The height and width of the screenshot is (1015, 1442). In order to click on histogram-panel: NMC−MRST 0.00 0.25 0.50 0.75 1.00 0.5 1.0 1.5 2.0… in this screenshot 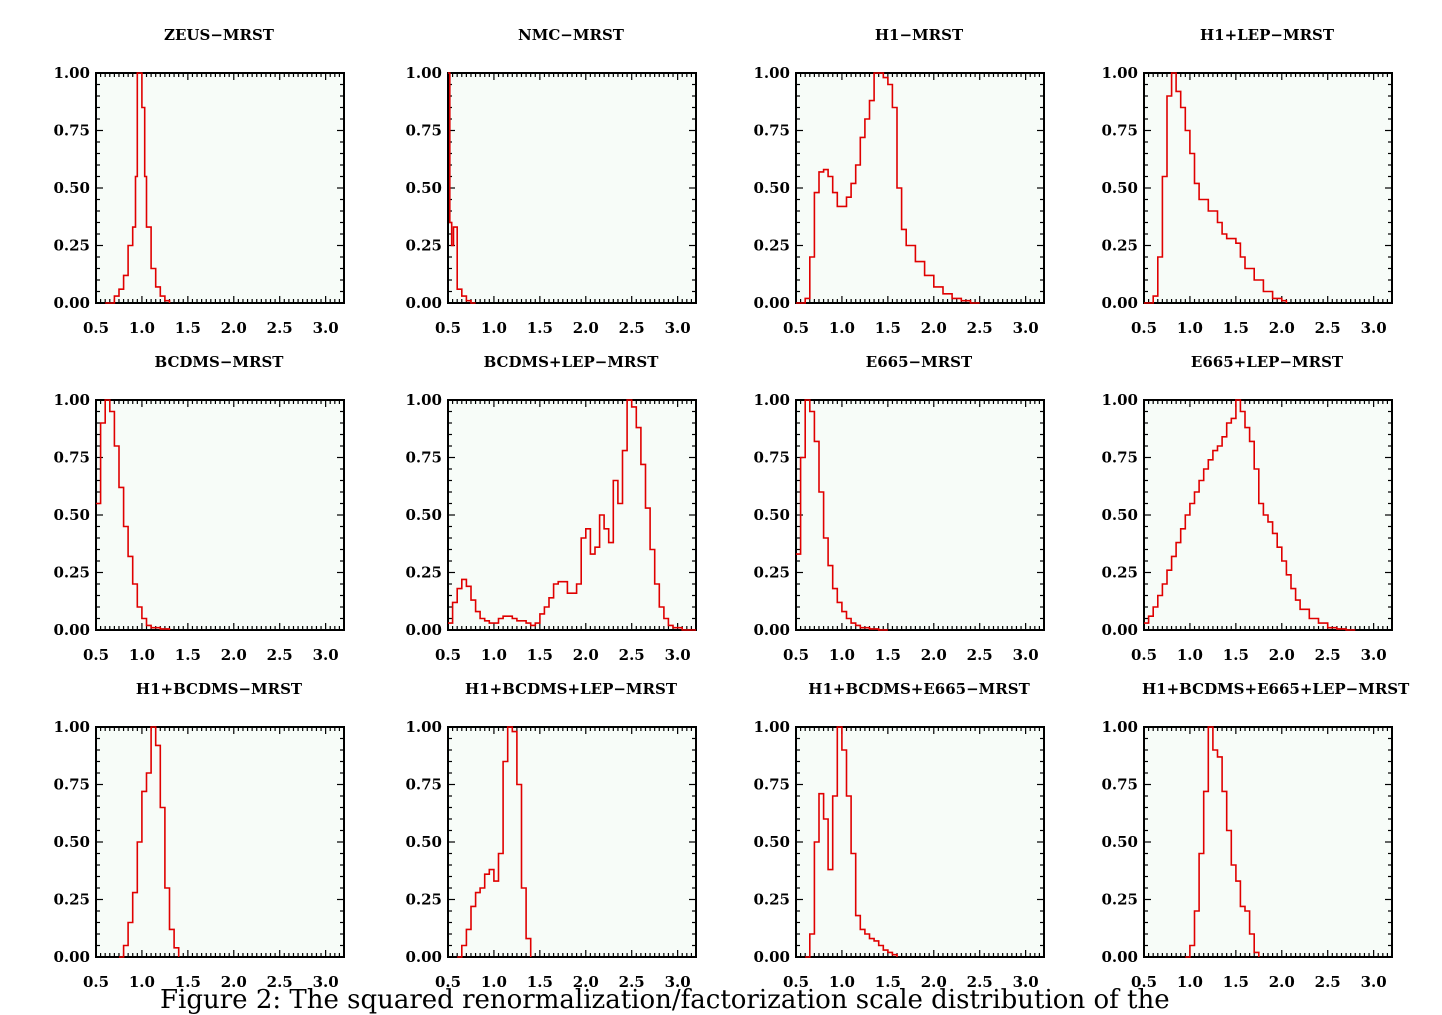, I will do `click(546, 168)`.